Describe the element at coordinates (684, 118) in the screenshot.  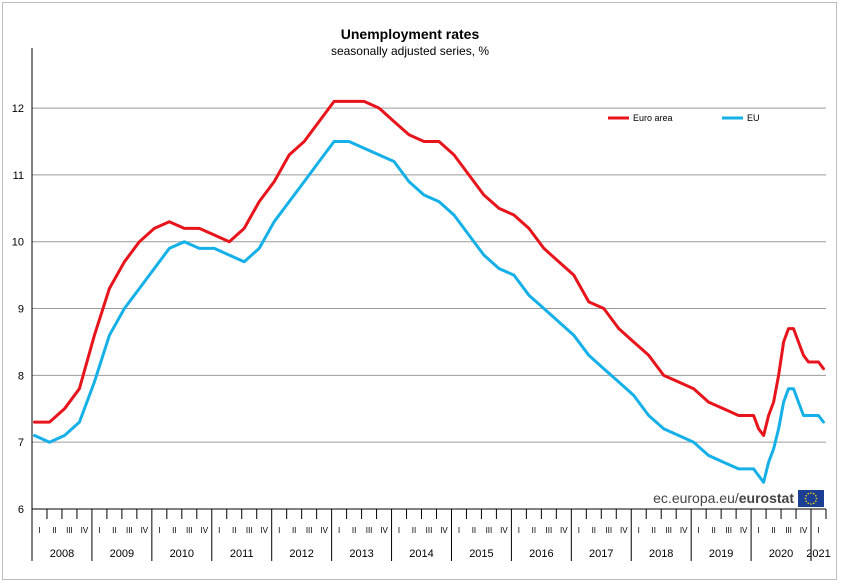
I see `legend: Euro area EU` at that location.